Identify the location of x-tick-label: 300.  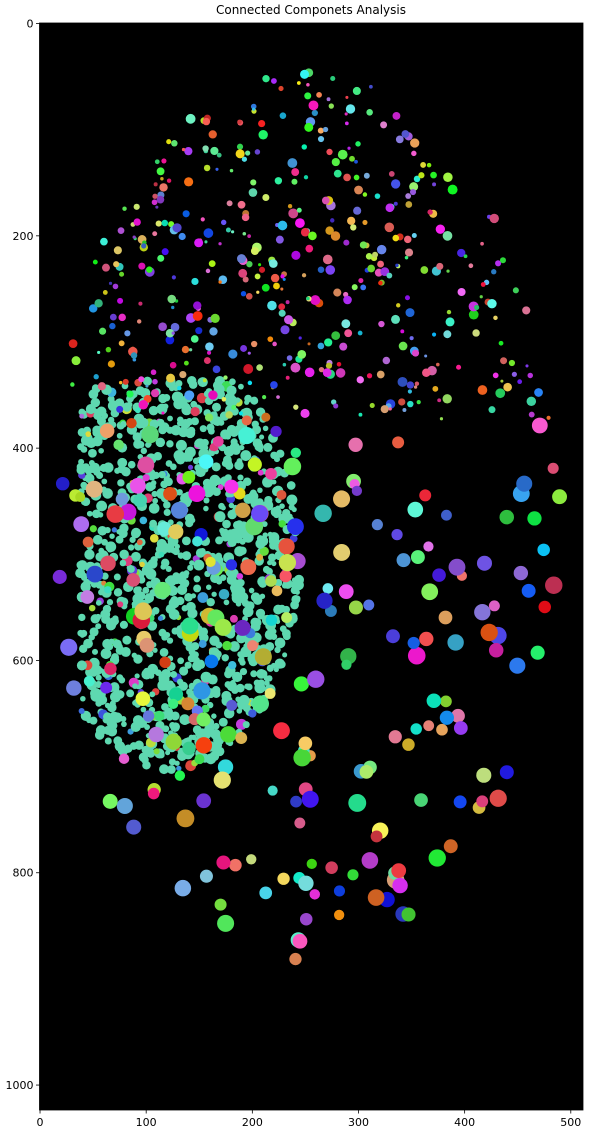
(358, 1122).